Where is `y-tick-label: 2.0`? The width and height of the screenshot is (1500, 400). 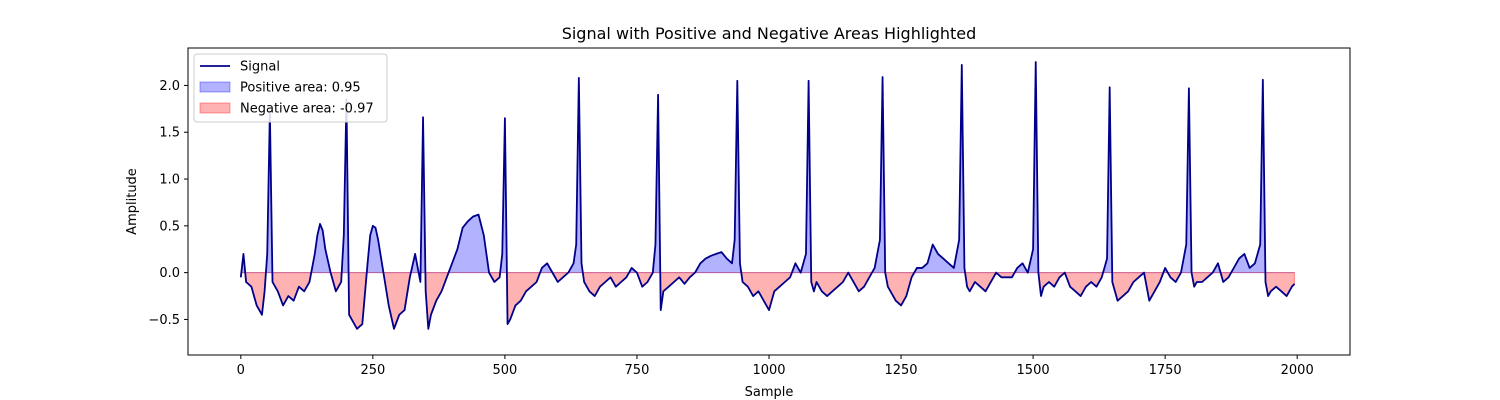
y-tick-label: 2.0 is located at coordinates (169, 86).